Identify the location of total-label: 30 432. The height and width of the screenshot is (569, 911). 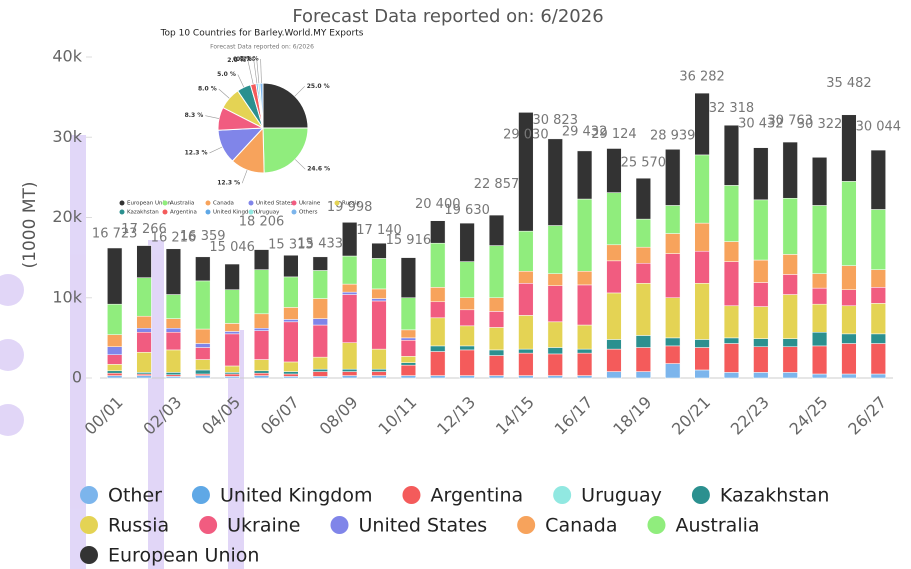
(761, 123).